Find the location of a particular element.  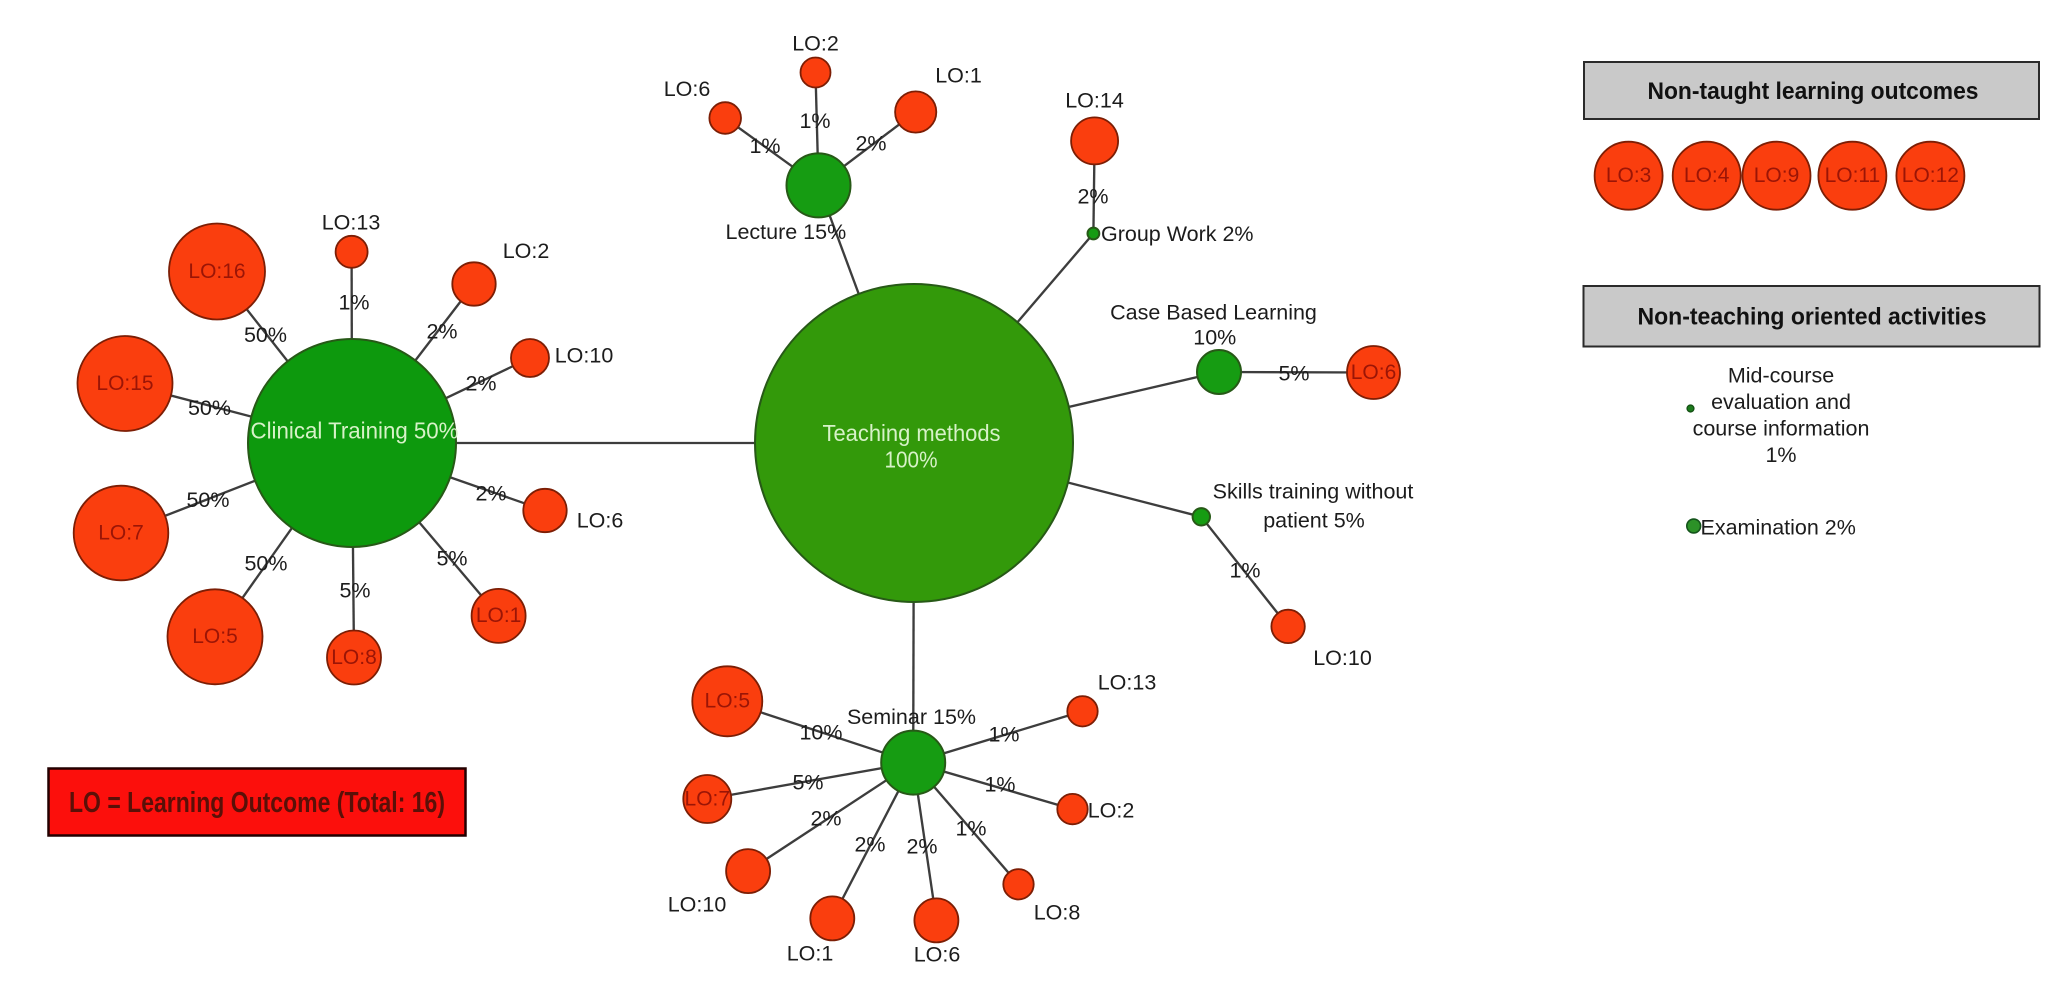

svg-text: LO:14 is located at coordinates (1094, 101).